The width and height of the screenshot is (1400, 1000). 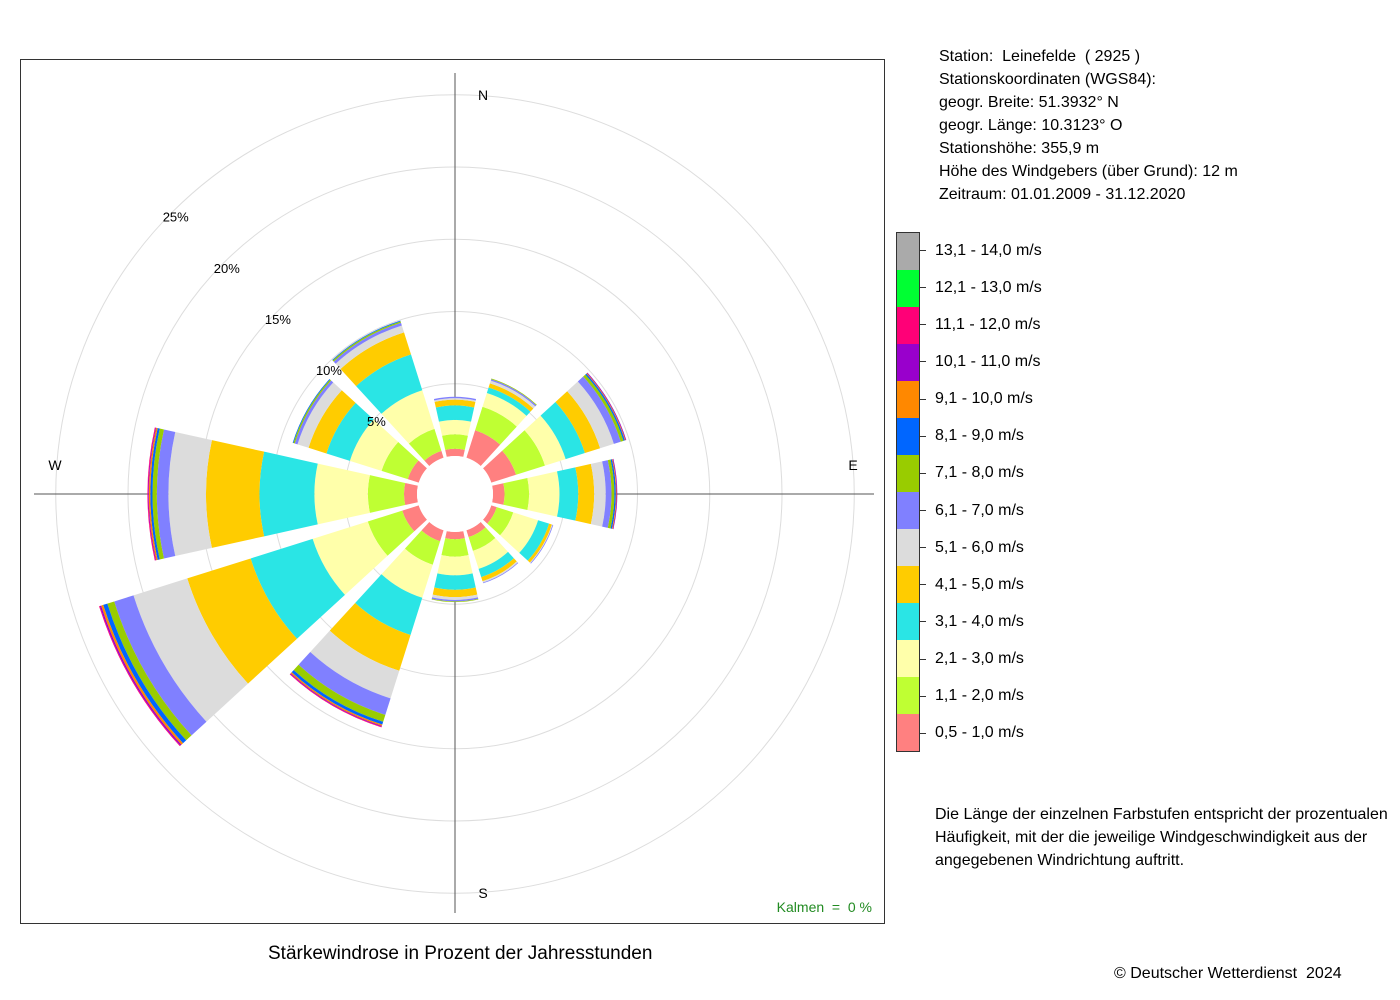 What do you see at coordinates (1020, 621) in the screenshot?
I see `legend-item: 3,1 - 4,0 m/s` at bounding box center [1020, 621].